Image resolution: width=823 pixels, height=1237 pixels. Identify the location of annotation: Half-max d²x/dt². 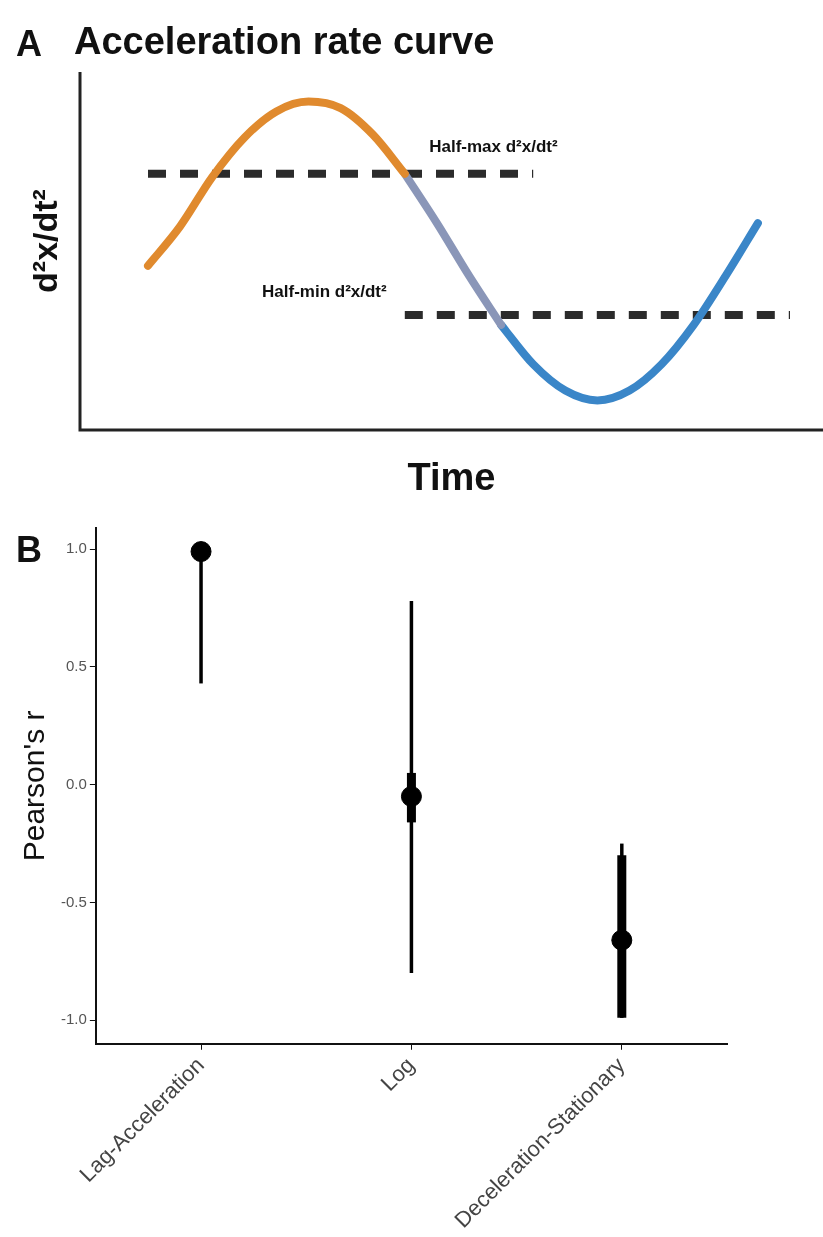
(493, 146).